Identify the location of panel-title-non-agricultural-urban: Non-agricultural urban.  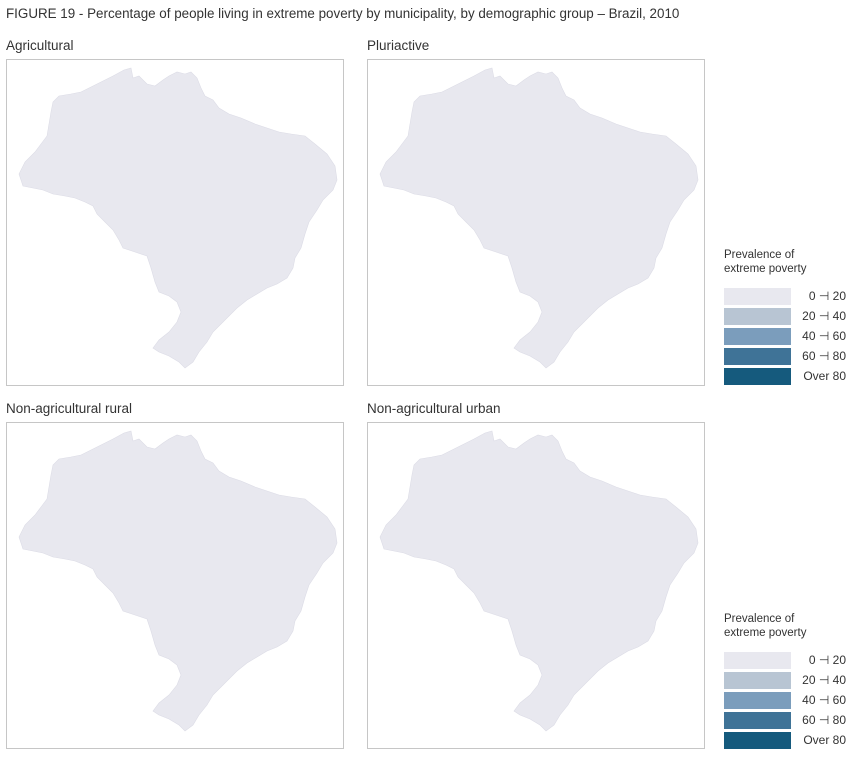
(434, 408).